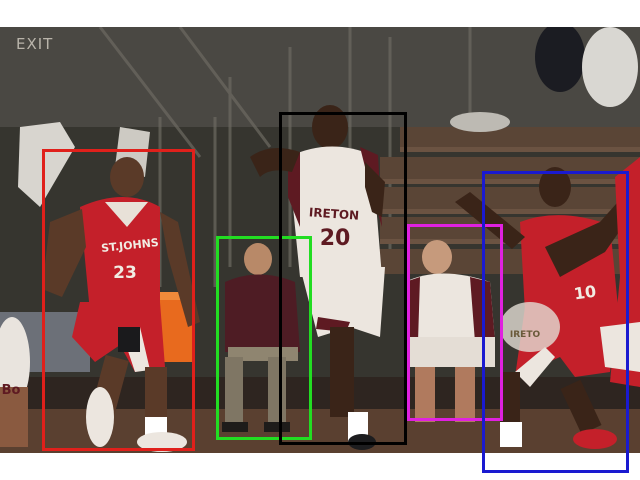 The height and width of the screenshot is (480, 640). I want to click on jersey-number-23: 23, so click(125, 273).